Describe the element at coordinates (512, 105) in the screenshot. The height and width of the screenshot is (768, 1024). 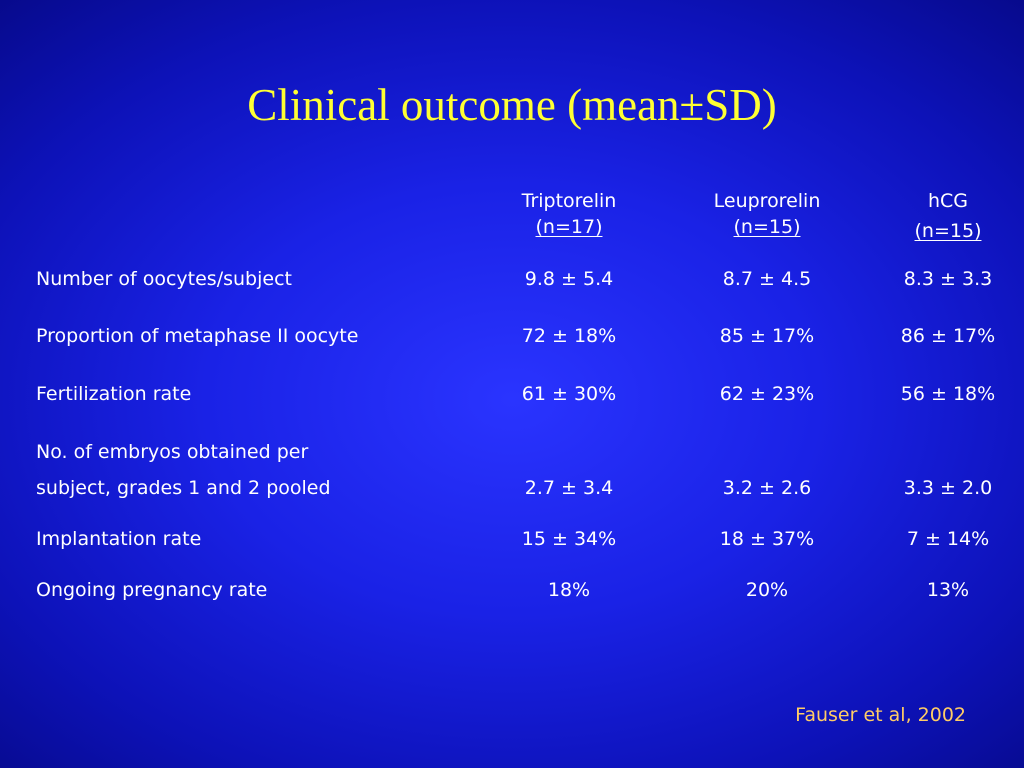
I see `slide-title: Clinical outcome (mean±SD)` at that location.